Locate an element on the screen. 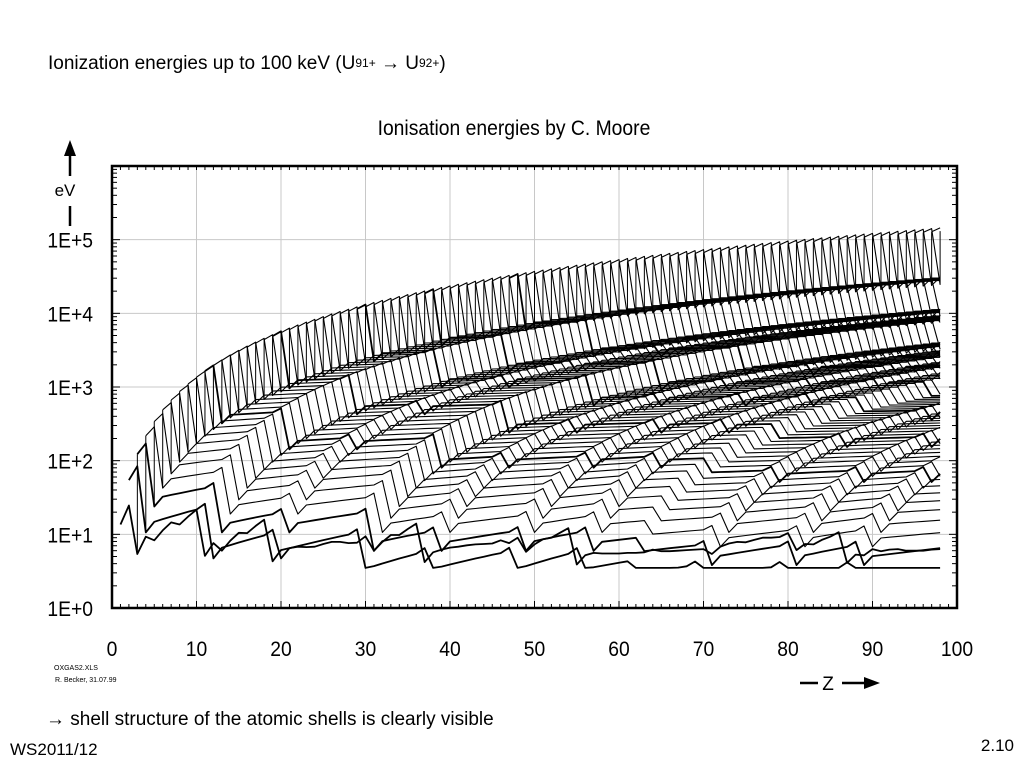 This screenshot has width=1024, height=768. y-tick-label: 1E+5 is located at coordinates (70, 241).